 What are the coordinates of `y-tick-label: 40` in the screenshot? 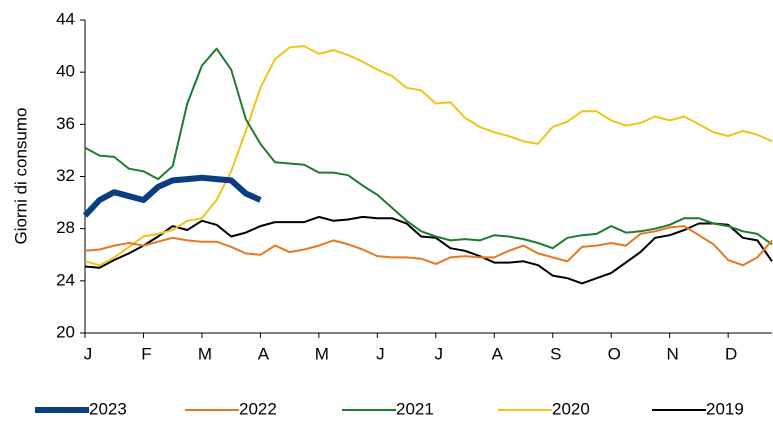 It's located at (65, 71).